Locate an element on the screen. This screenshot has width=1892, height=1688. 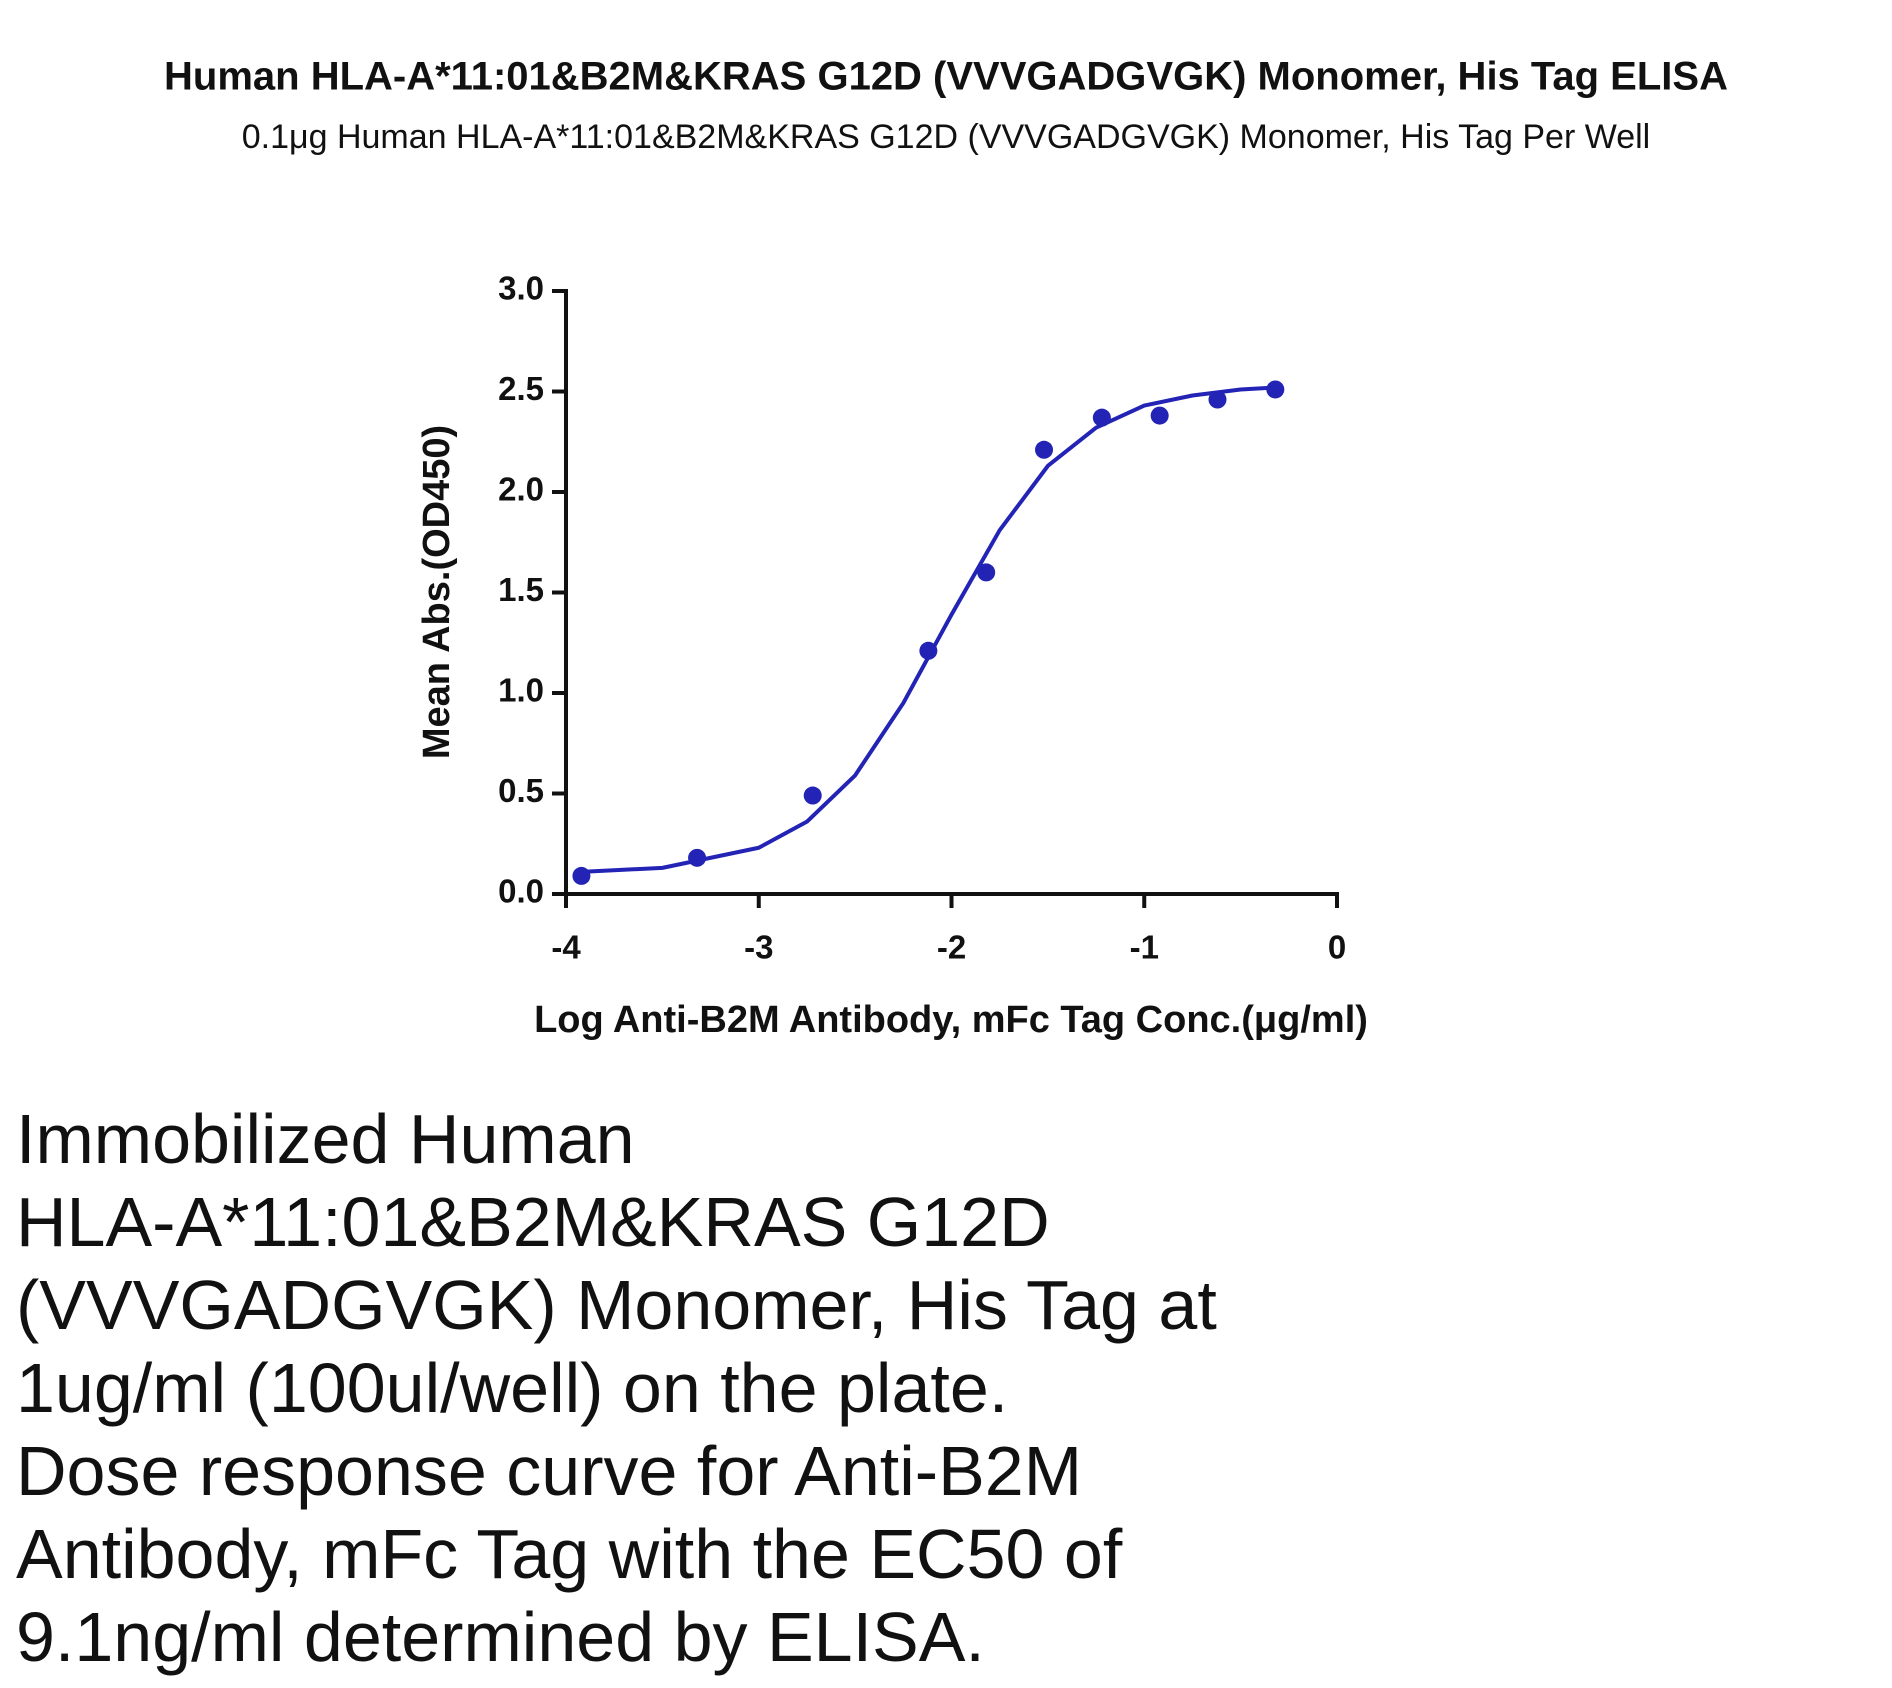
x-tick-label: 0 is located at coordinates (1337, 947).